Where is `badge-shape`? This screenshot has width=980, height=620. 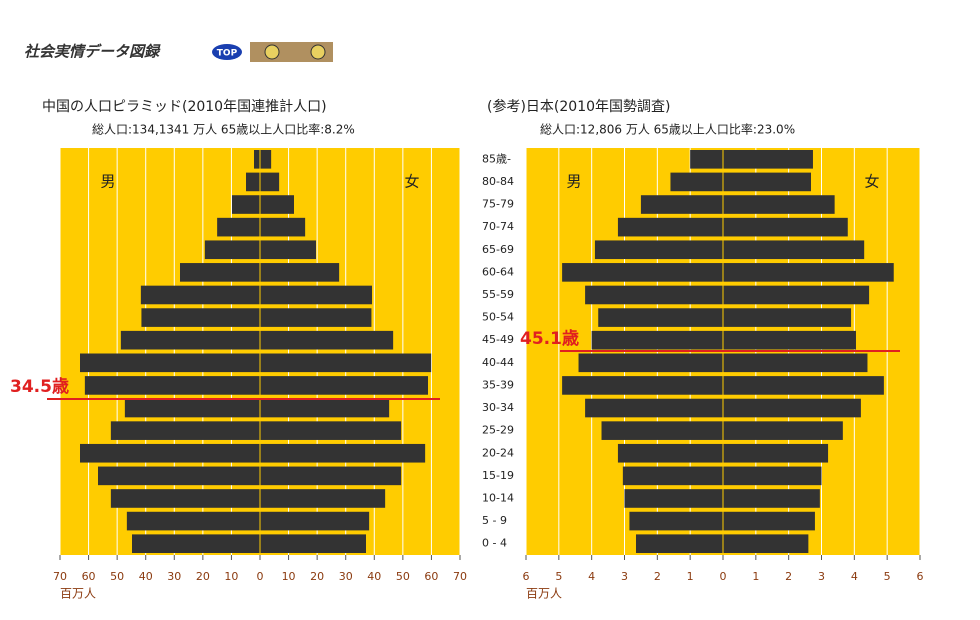
badge-shape is located at coordinates (227, 52).